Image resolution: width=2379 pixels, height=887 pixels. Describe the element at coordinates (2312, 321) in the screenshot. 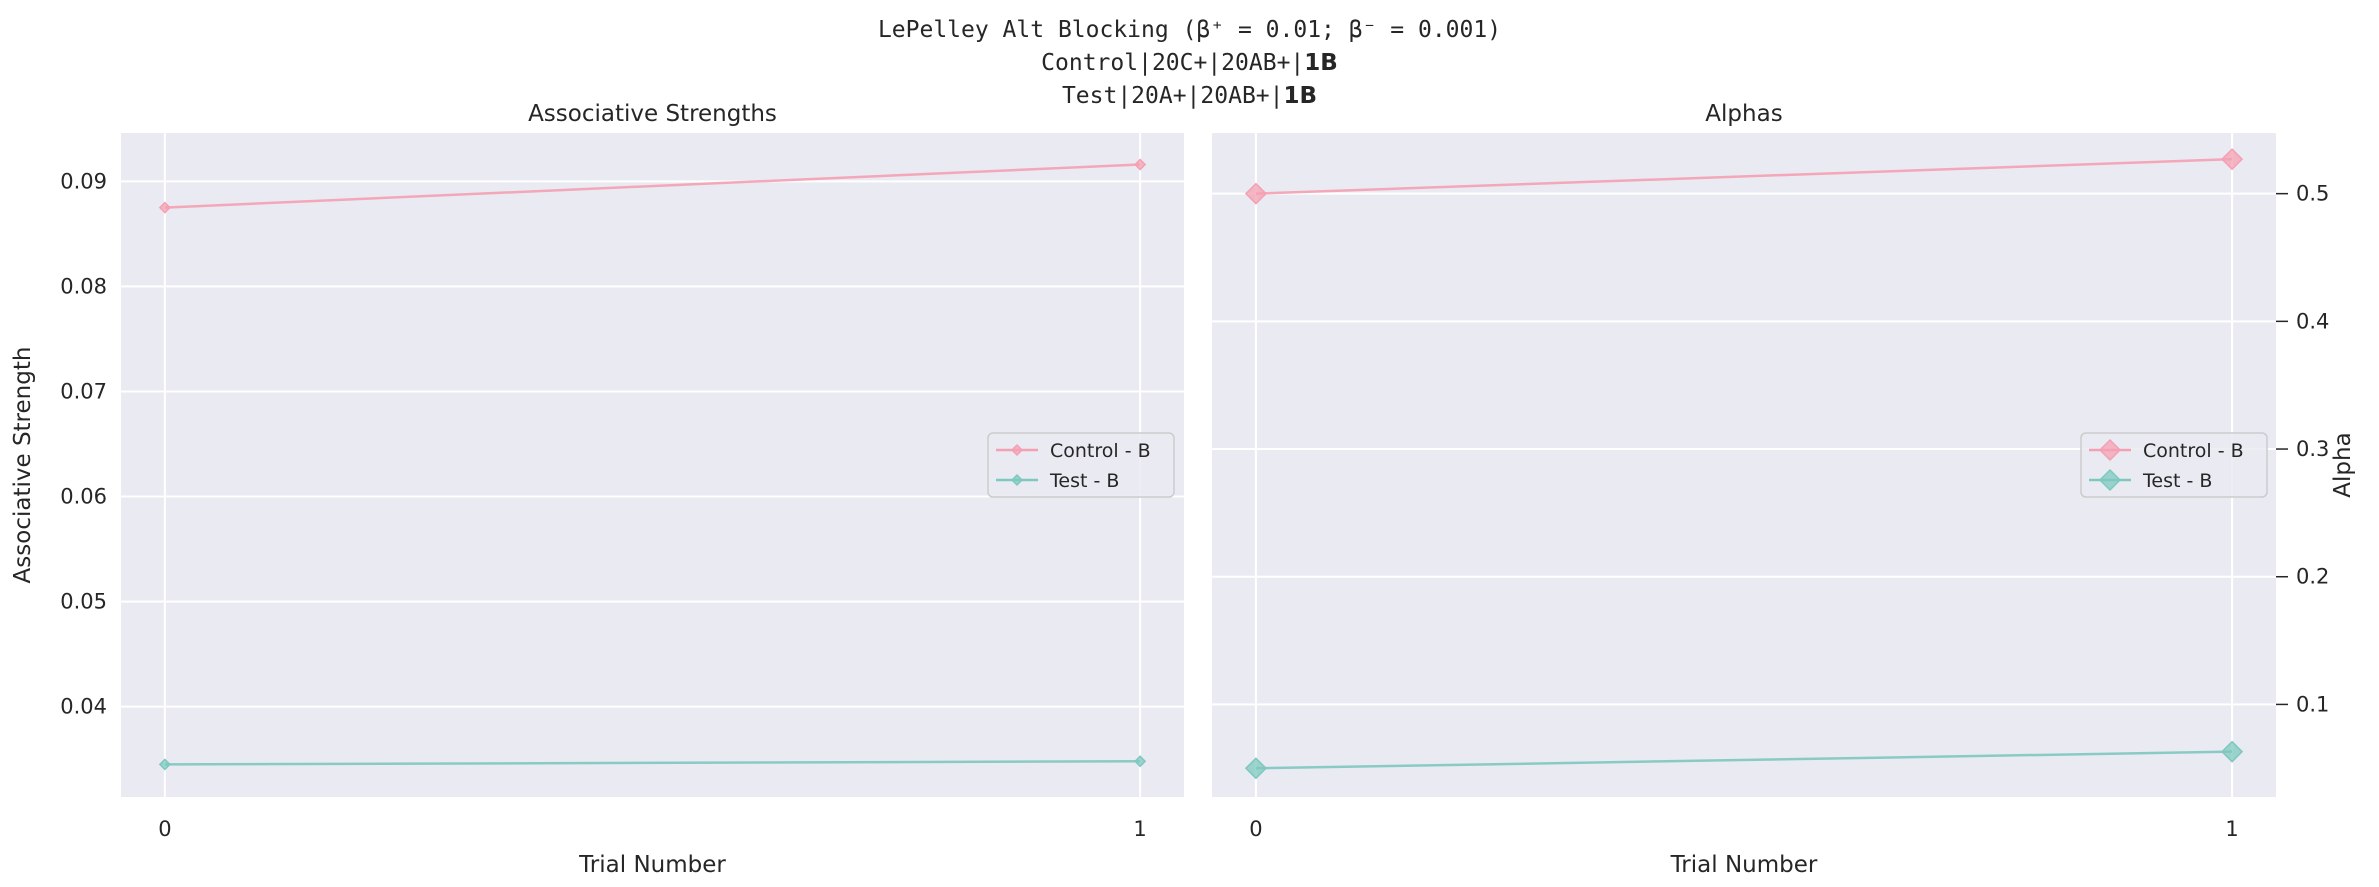

I see `y-tick-label: 0.4` at that location.